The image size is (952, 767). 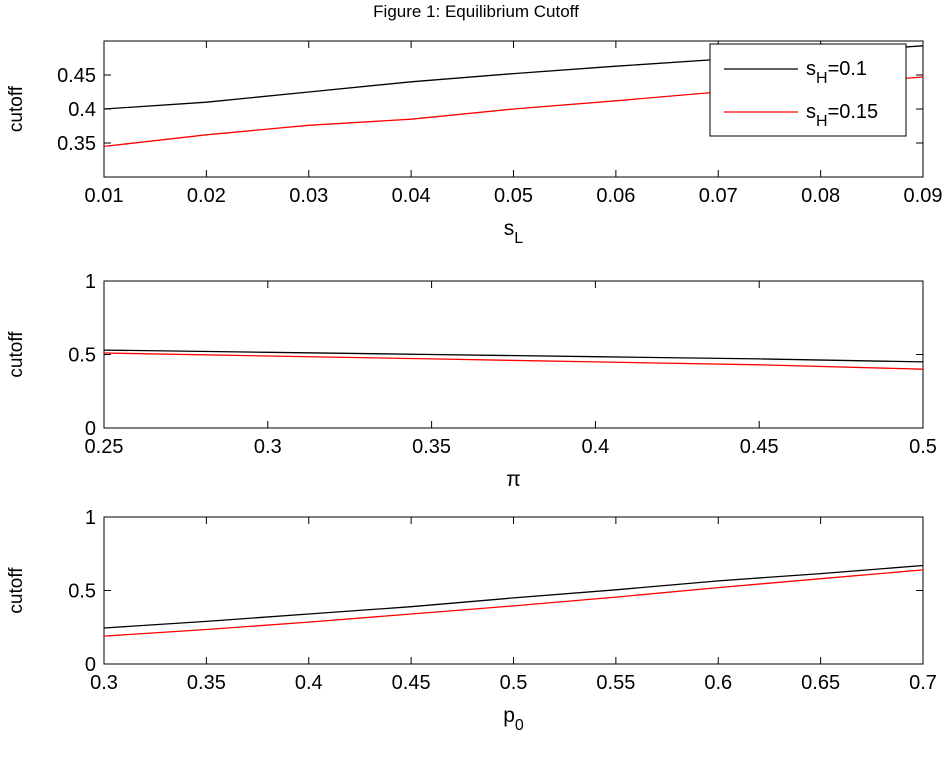 I want to click on x-axis-label: p0, so click(x=513, y=719).